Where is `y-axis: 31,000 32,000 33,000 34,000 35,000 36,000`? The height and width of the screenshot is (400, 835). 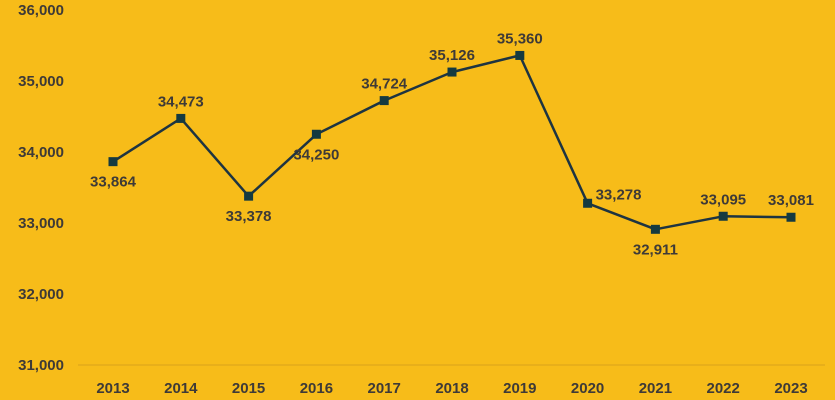 y-axis: 31,000 32,000 33,000 34,000 35,000 36,000 is located at coordinates (41, 188).